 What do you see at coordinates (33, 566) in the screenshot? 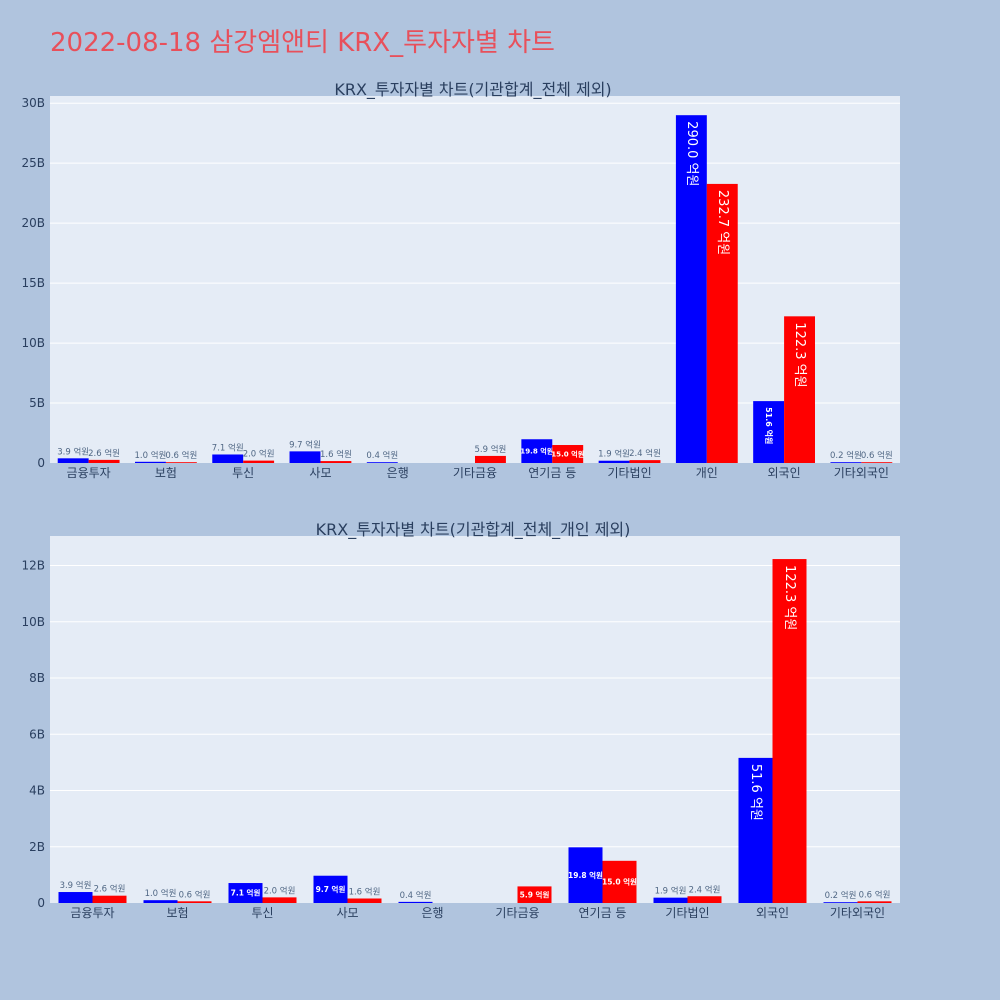
I see `y-tick-label: 12B` at bounding box center [33, 566].